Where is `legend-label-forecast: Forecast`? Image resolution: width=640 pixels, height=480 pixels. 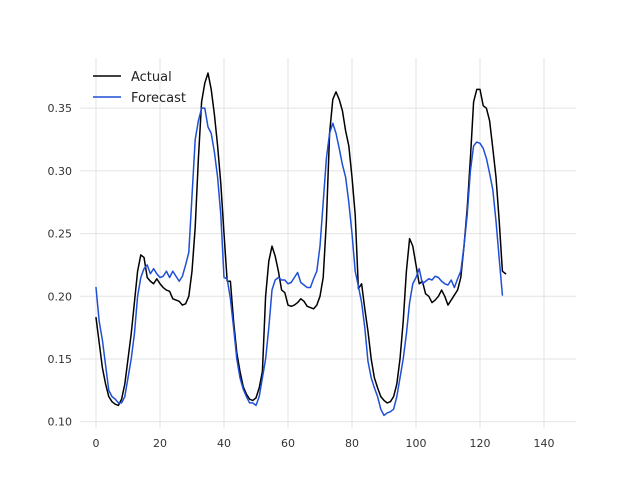
legend-label-forecast: Forecast is located at coordinates (158, 98).